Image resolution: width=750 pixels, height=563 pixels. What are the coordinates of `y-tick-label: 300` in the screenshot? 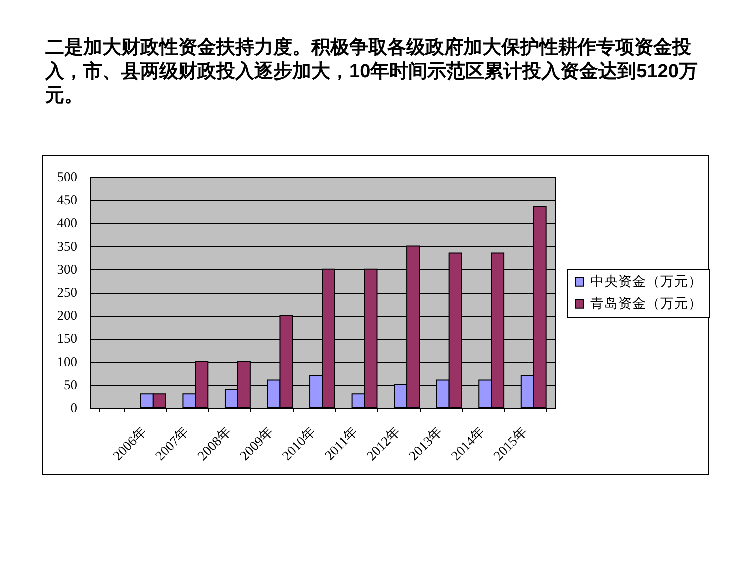 It's located at (67, 269).